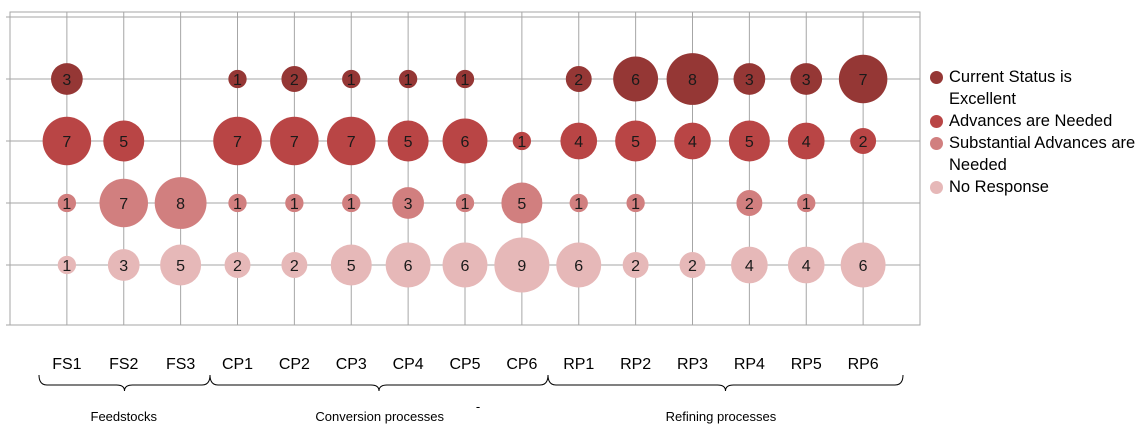 This screenshot has width=1141, height=426. What do you see at coordinates (692, 364) in the screenshot?
I see `x-tick-label: RP3` at bounding box center [692, 364].